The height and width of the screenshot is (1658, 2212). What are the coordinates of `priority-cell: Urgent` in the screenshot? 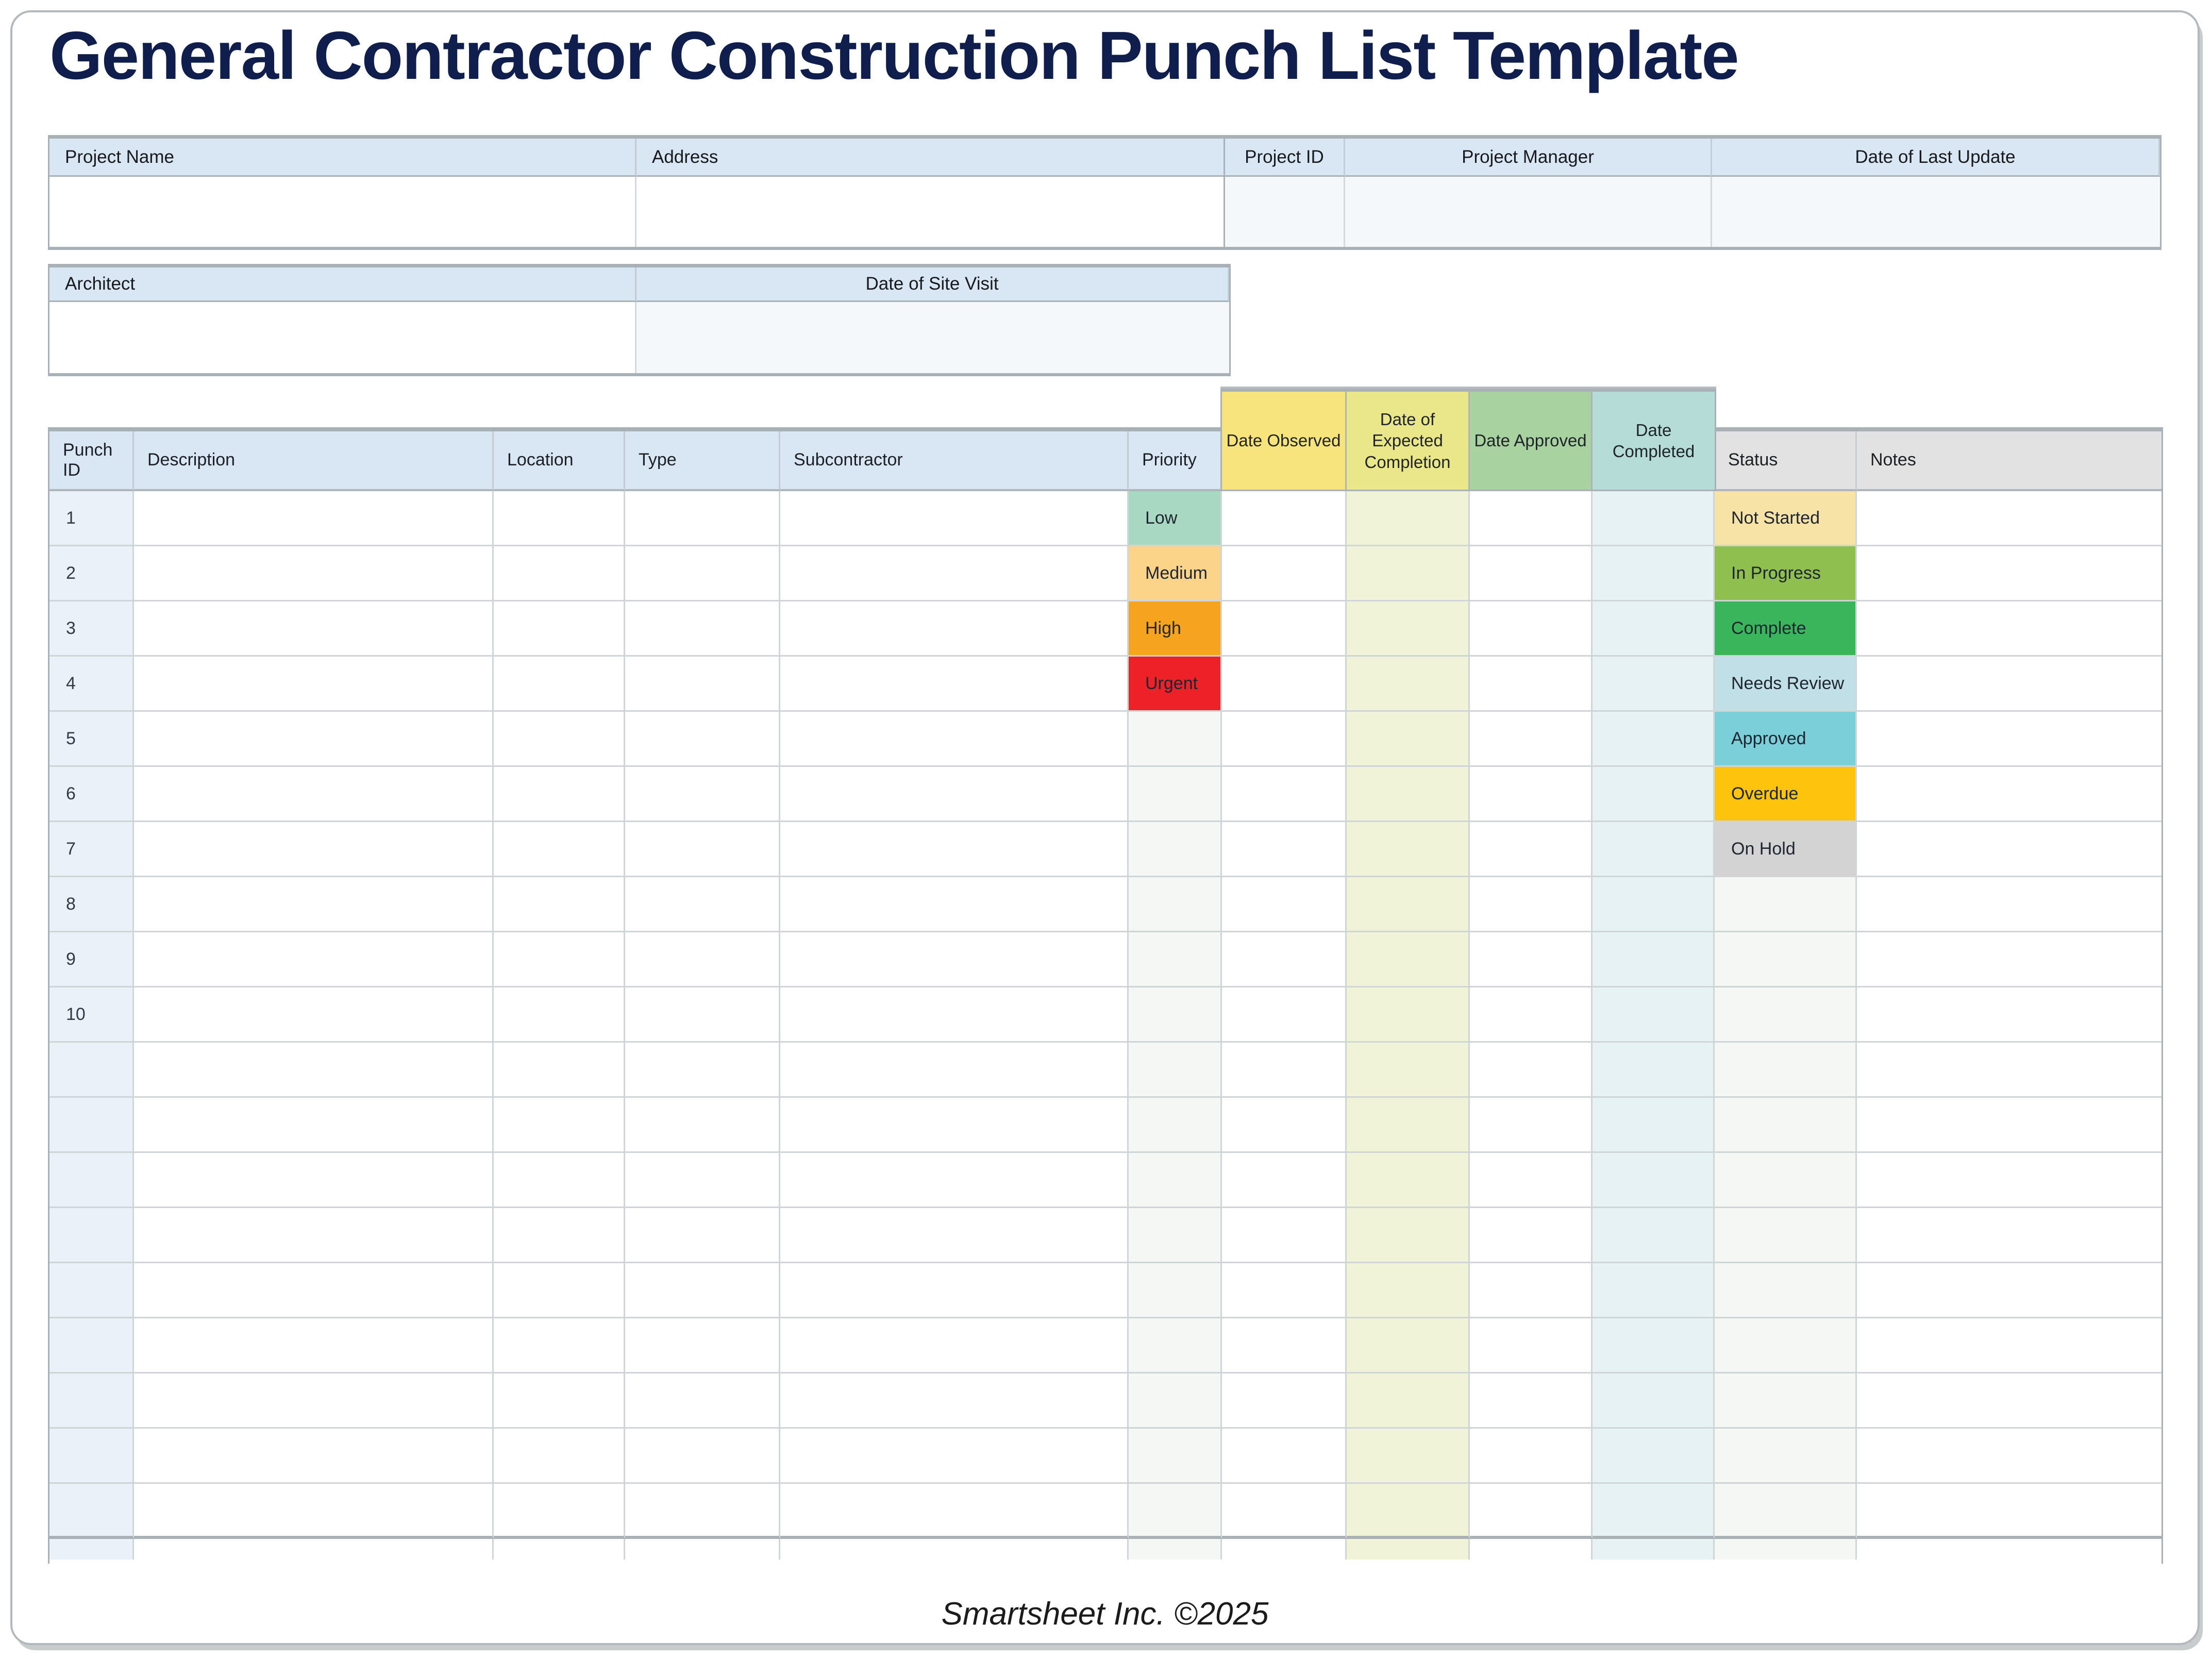 It's located at (1175, 684).